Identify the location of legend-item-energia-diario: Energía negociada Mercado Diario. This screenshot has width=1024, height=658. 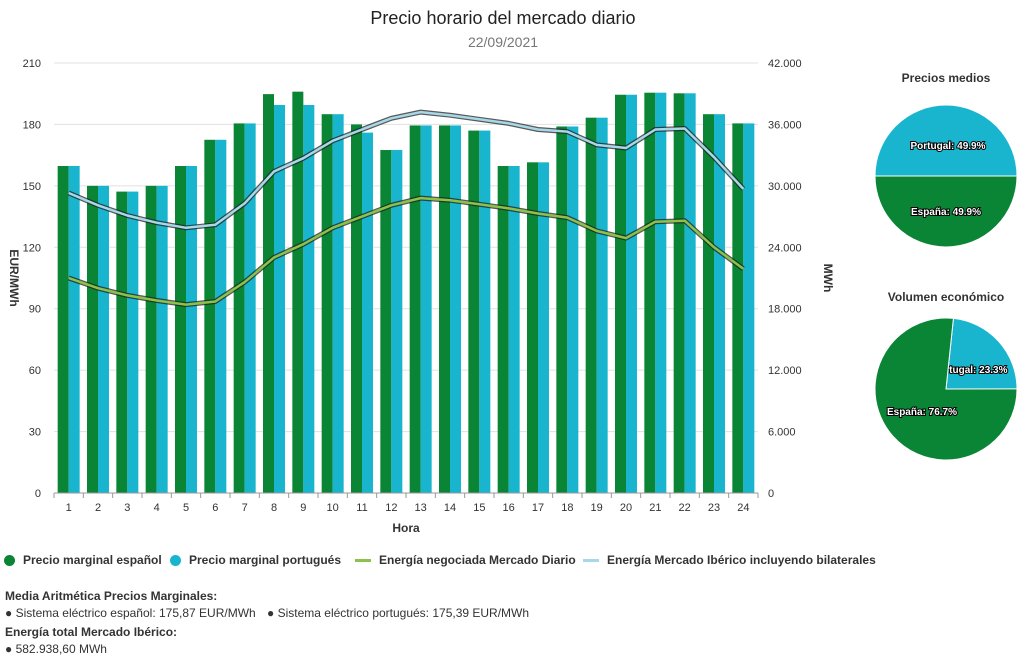
(465, 560).